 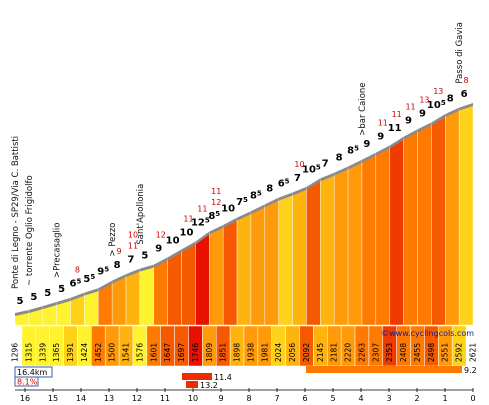 What do you see at coordinates (403, 352) in the screenshot?
I see `elevation-label: 2408` at bounding box center [403, 352].